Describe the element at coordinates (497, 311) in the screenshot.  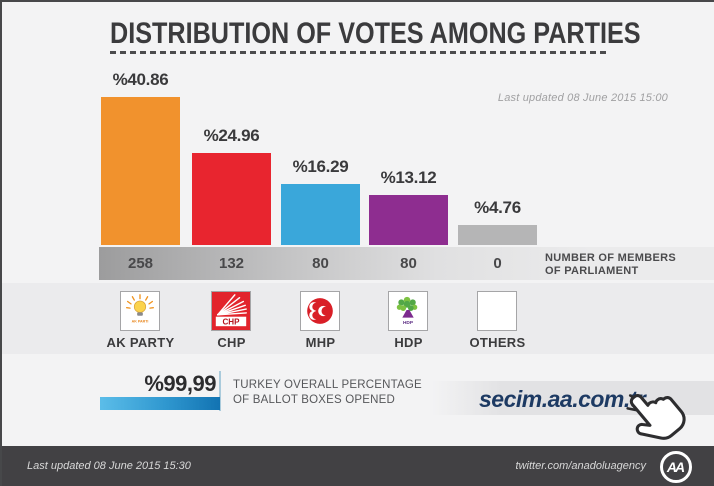
I see `others-logo-empty` at that location.